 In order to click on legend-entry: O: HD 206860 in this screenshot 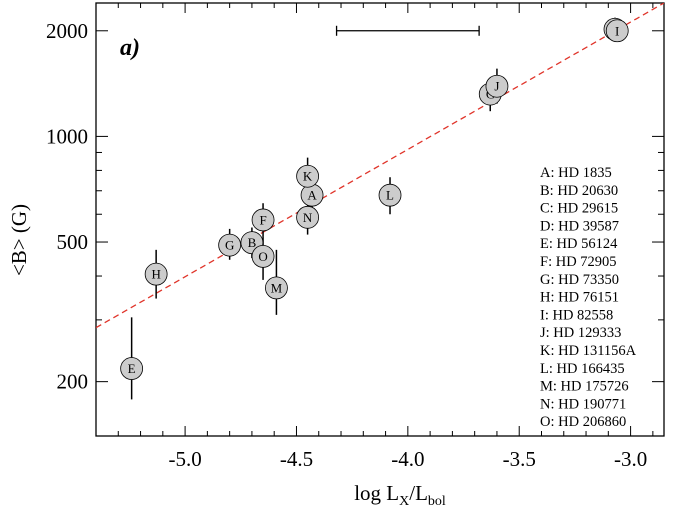, I will do `click(583, 422)`.